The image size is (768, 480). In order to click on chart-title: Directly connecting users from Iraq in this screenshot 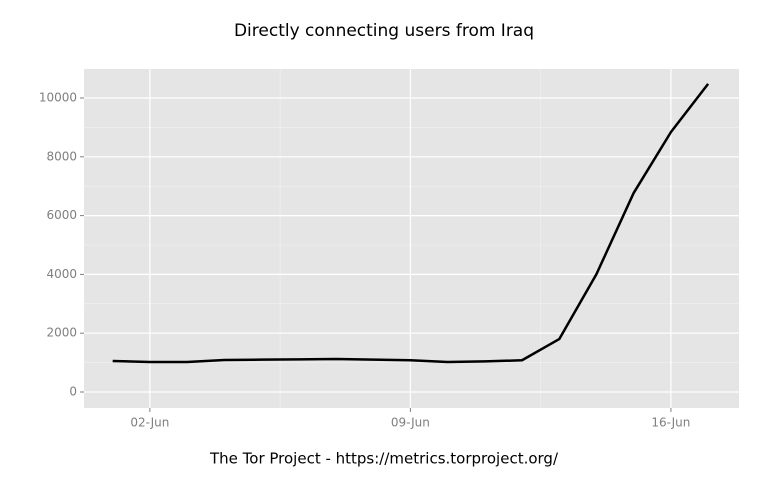, I will do `click(384, 31)`.